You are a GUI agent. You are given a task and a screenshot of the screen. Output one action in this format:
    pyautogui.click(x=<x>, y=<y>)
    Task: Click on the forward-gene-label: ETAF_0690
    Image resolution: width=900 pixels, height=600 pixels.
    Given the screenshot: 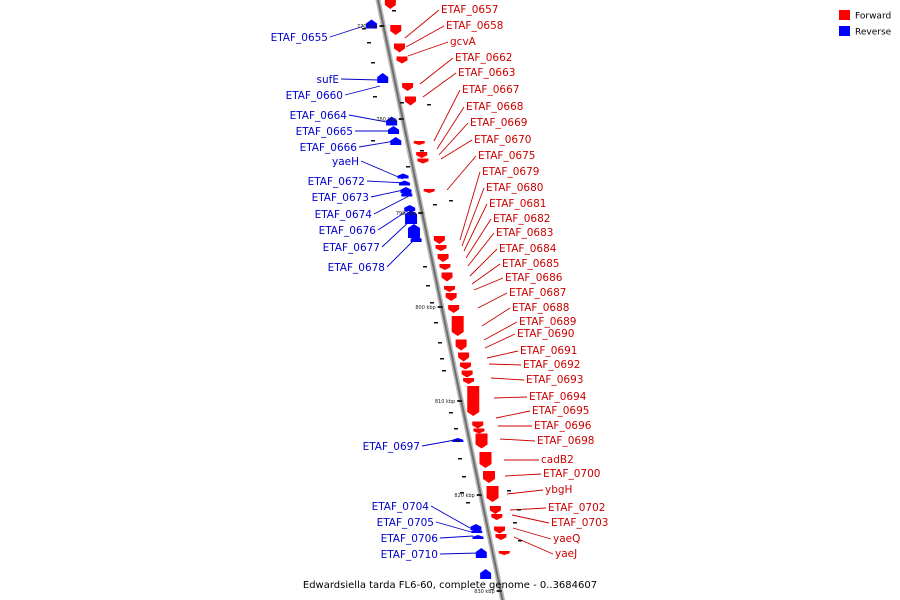 What is the action you would take?
    pyautogui.click(x=545, y=334)
    